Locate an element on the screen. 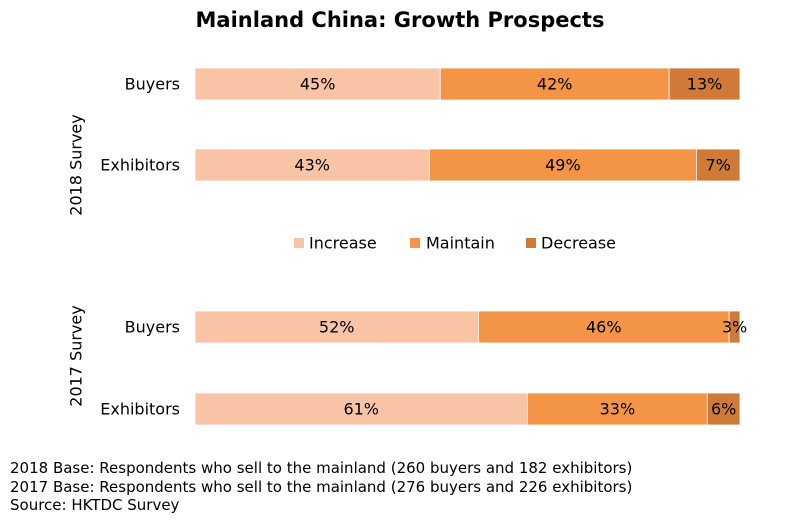  data-label-2018-survey-exhibitors-decrease: 7% is located at coordinates (718, 165).